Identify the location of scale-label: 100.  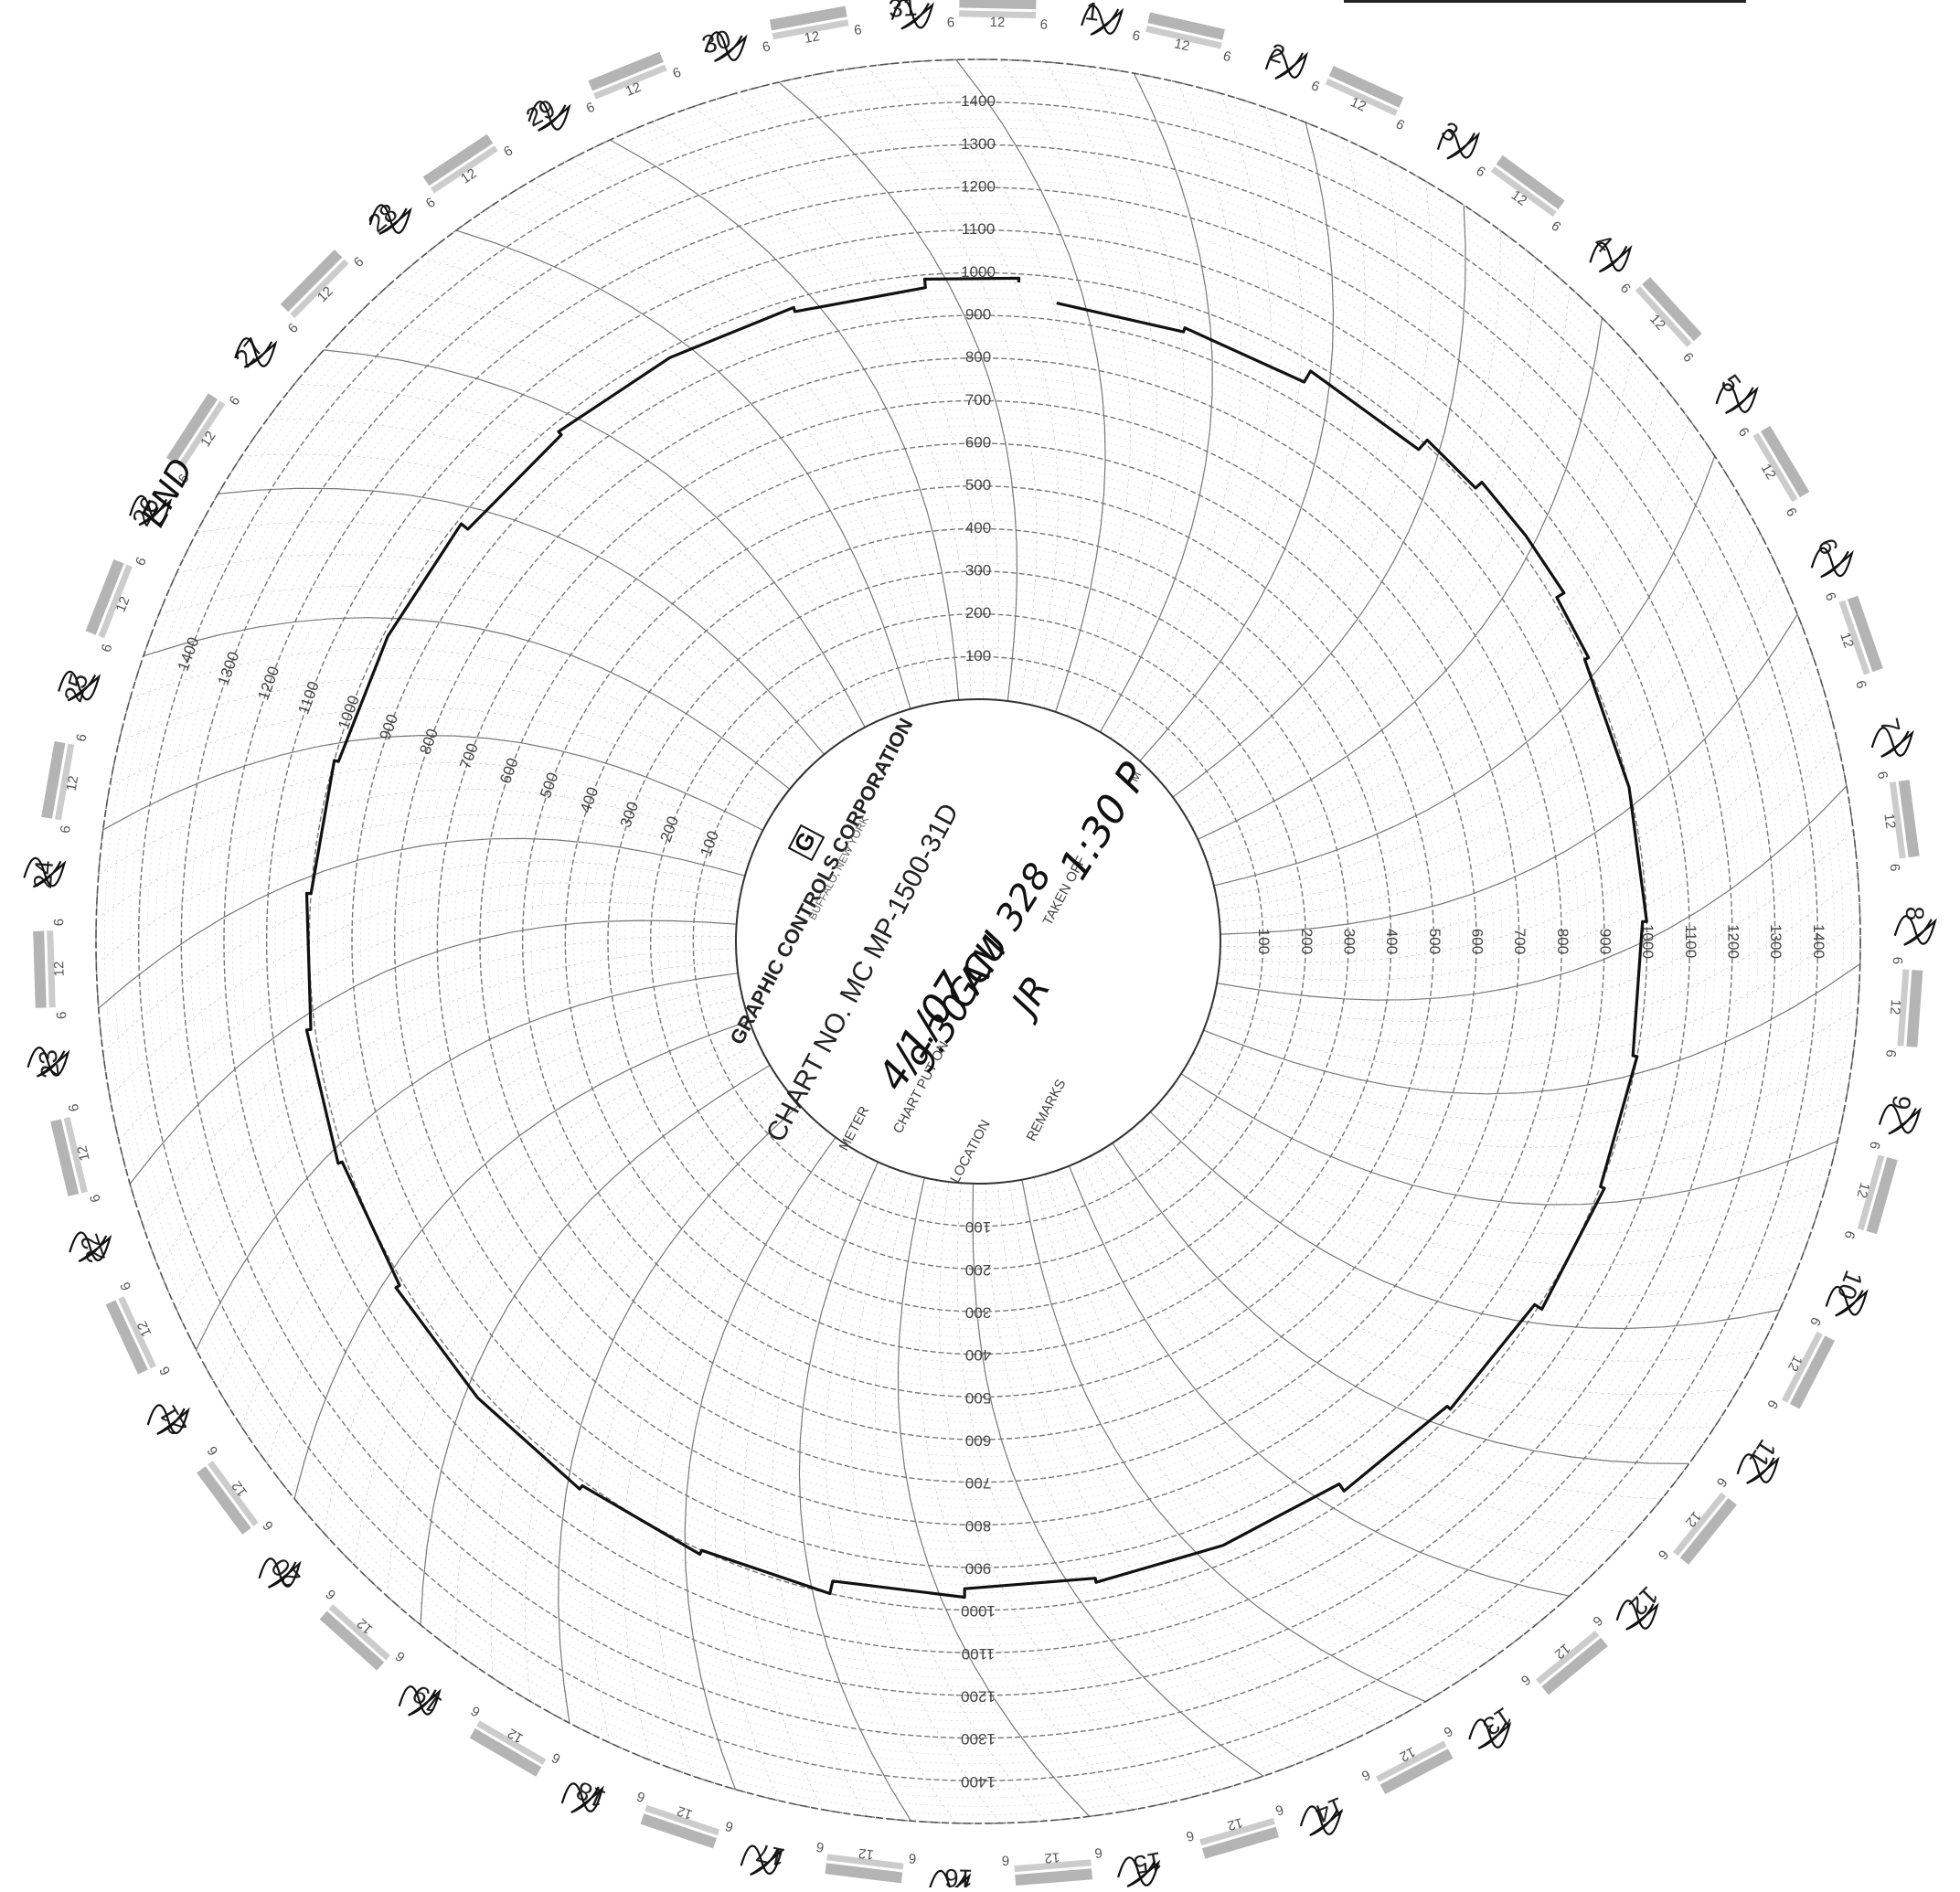
(978, 656).